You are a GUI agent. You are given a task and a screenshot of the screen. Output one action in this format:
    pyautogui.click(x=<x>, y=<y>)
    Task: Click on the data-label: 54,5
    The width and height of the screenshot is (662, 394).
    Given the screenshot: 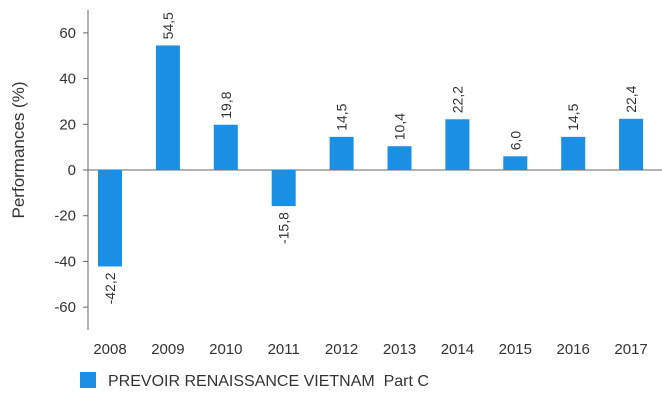 What is the action you would take?
    pyautogui.click(x=168, y=25)
    